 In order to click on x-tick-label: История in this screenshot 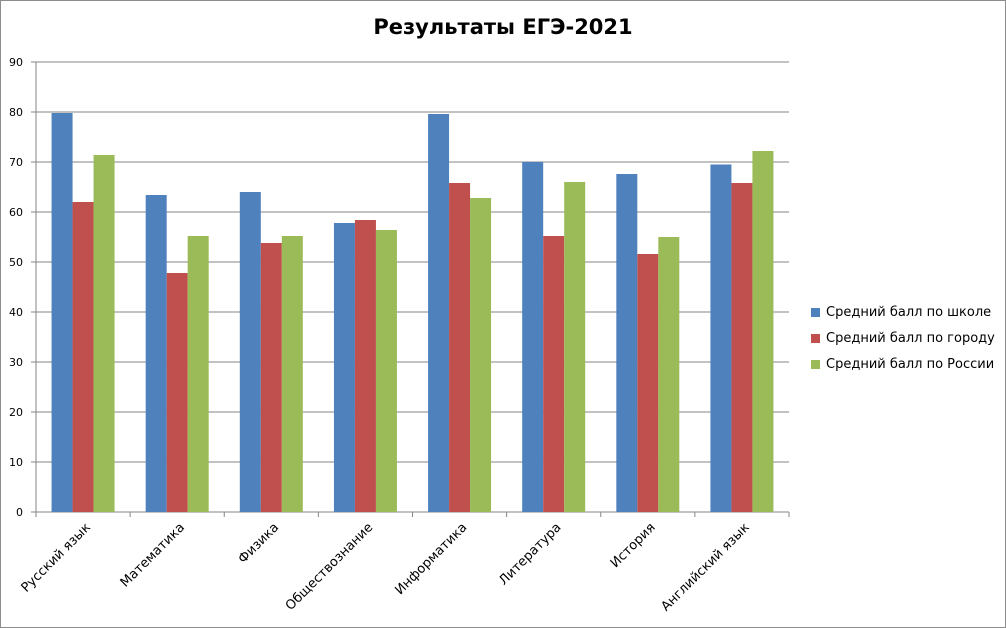, I will do `click(633, 545)`.